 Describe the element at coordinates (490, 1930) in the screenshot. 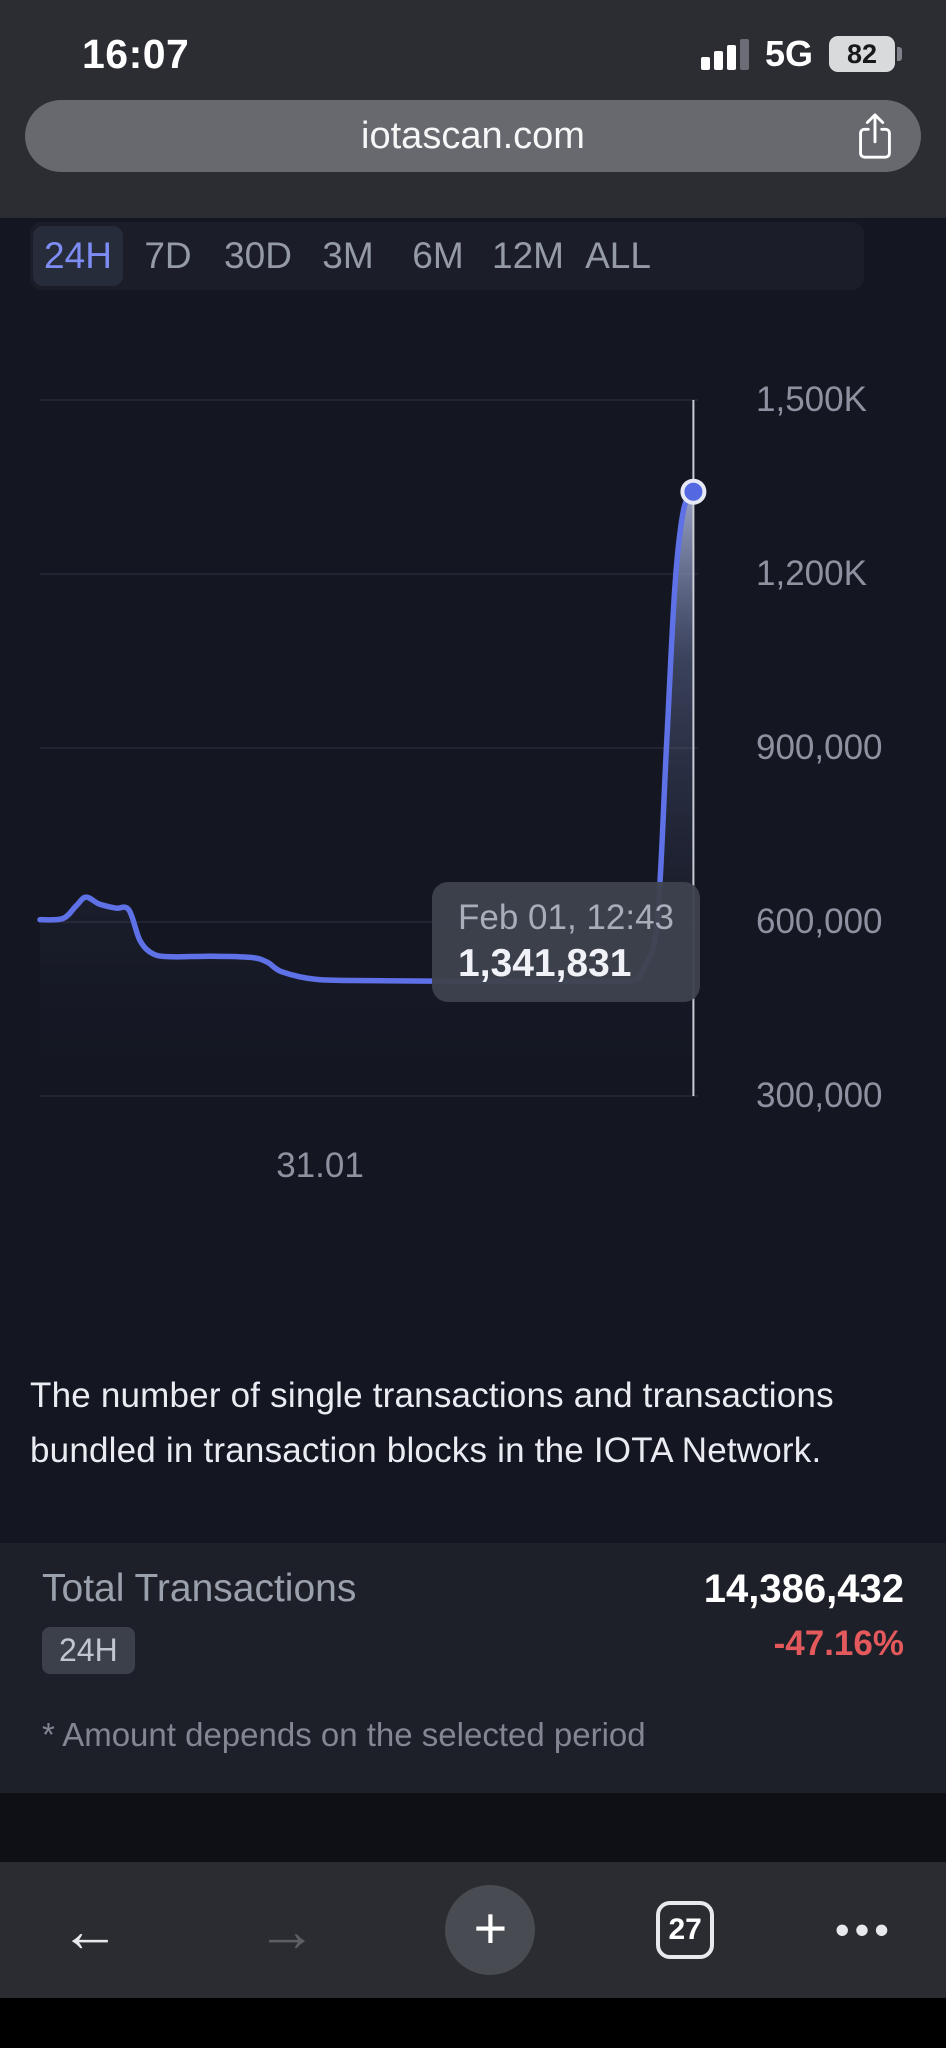

I see `new-tab-button: +` at that location.